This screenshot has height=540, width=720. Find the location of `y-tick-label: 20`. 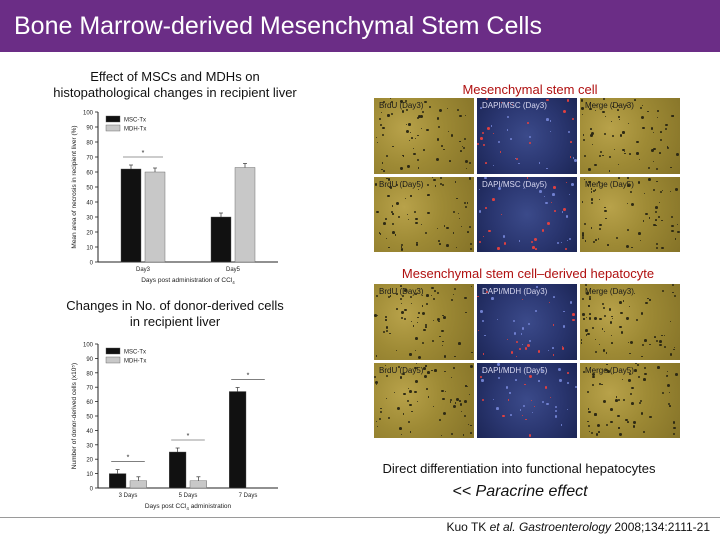

y-tick-label: 20 is located at coordinates (89, 461).